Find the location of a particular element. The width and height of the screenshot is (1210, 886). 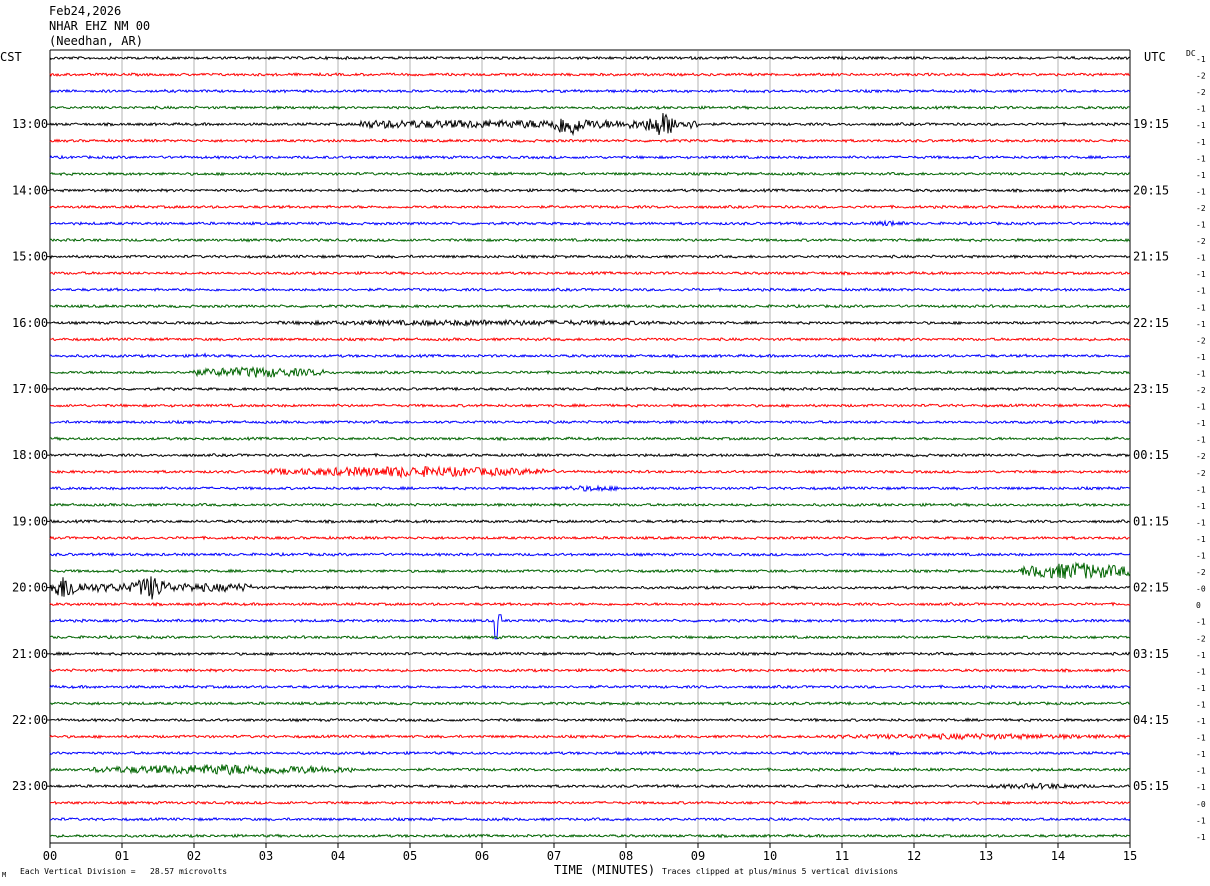

dc-offset-header: DC is located at coordinates (1191, 53).